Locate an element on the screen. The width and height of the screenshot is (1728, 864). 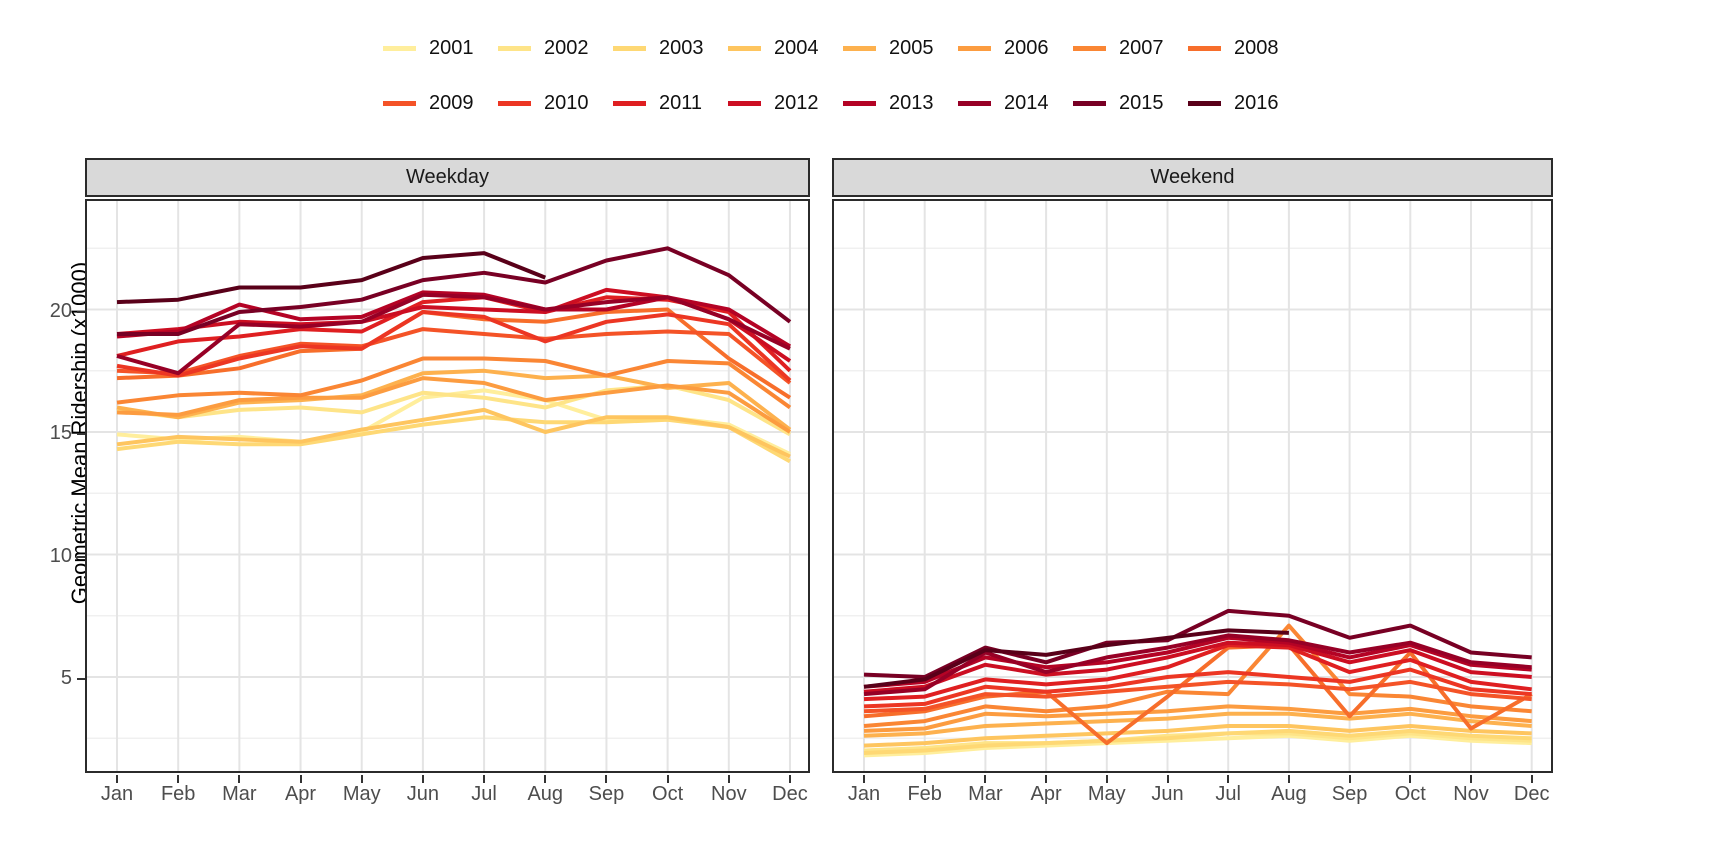
legend-year-label: 2016 is located at coordinates (1256, 103).